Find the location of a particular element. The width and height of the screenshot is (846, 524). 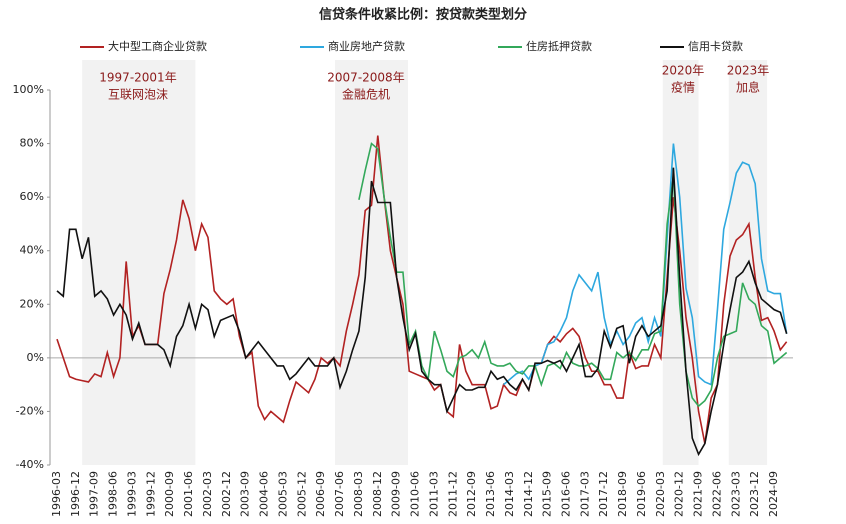

x-tick-label: 1996-12 is located at coordinates (75, 494).